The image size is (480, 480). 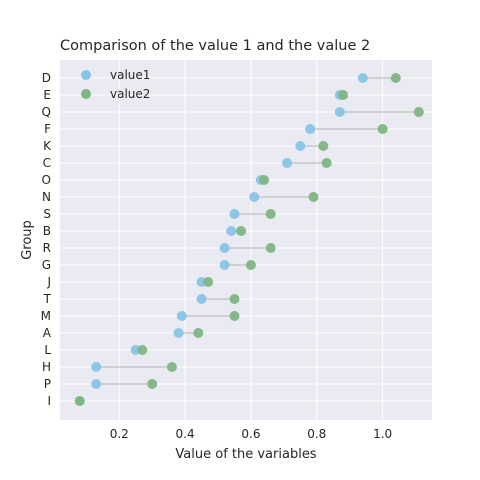 I want to click on point-value1-D, so click(x=362, y=78).